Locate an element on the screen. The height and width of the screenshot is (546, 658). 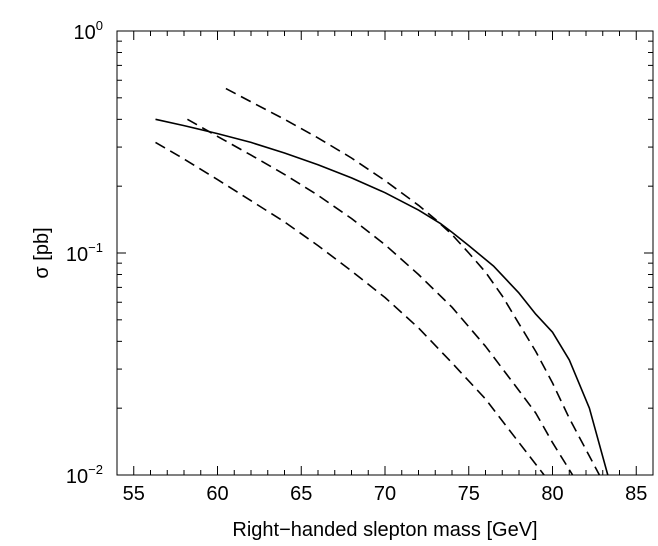
x-tick-label: 75 is located at coordinates (469, 494).